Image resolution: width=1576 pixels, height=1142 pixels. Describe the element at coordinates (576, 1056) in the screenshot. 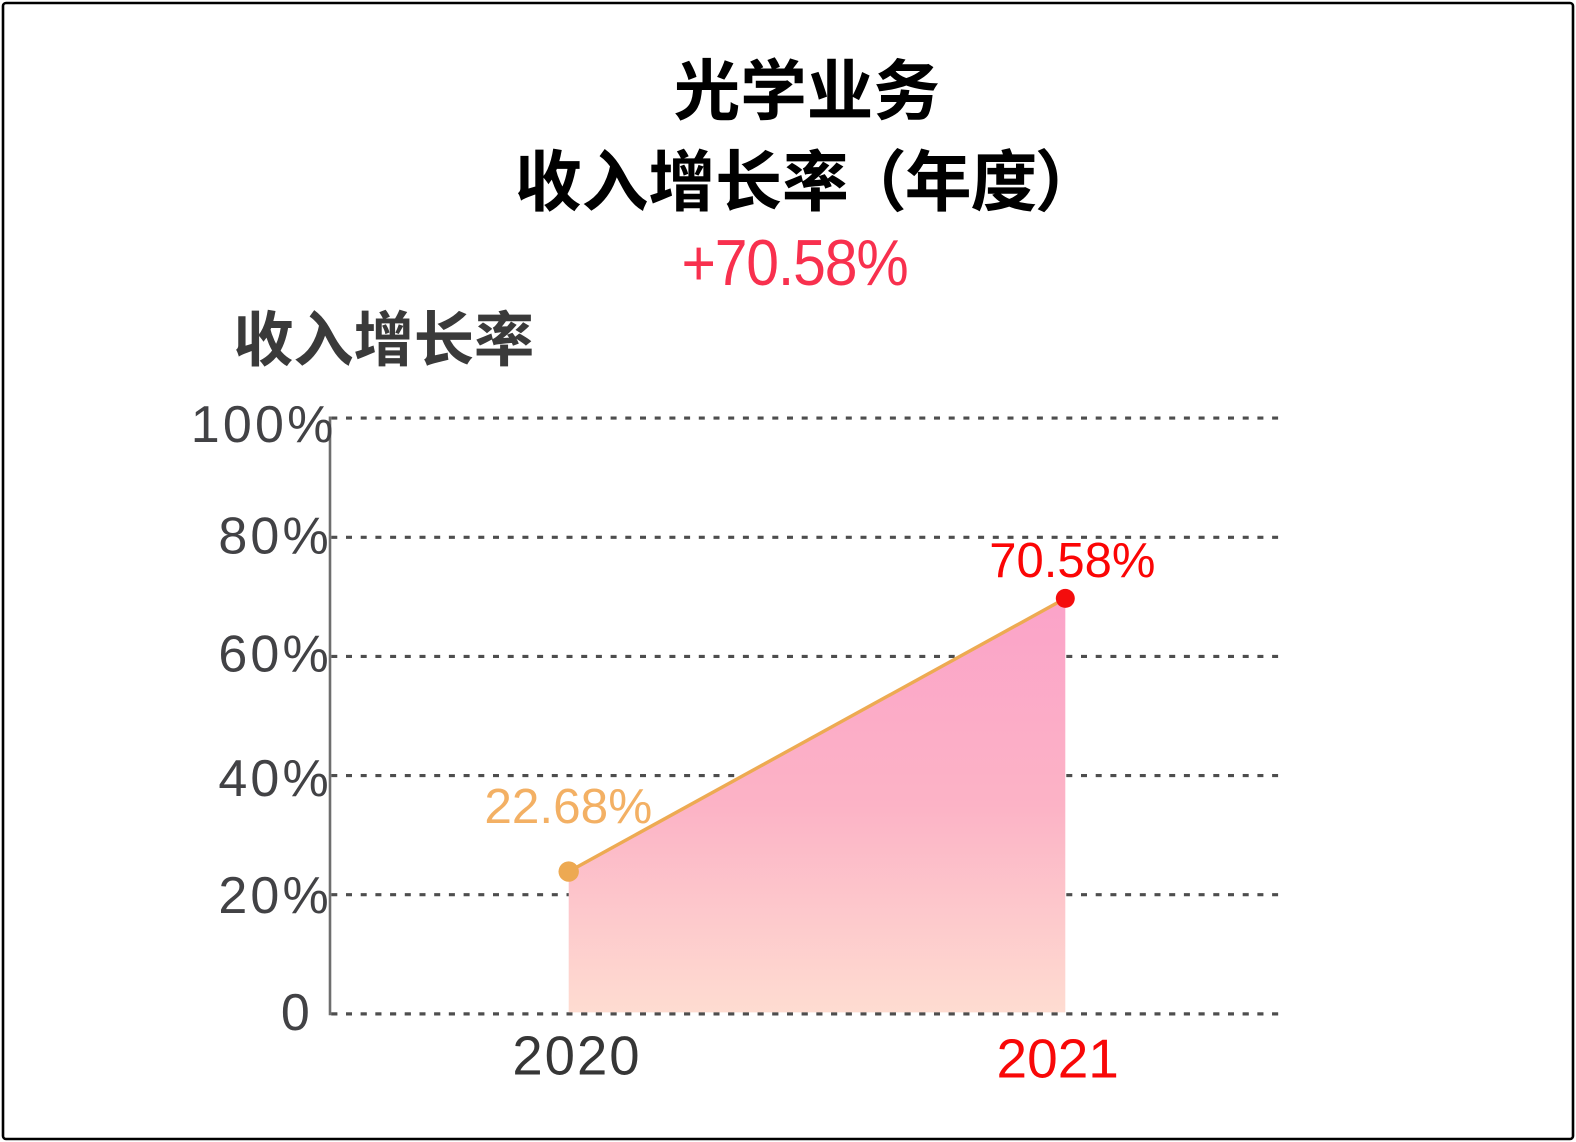

I see `svg-text: 2020` at that location.